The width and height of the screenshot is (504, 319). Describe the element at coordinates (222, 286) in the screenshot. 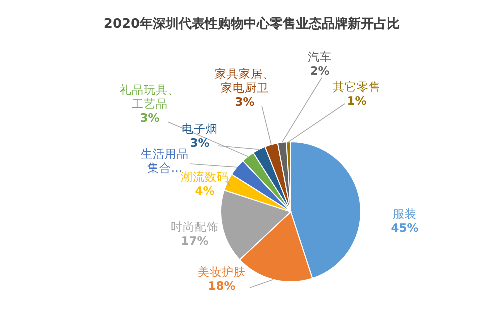

I see `data-label: 18%` at that location.